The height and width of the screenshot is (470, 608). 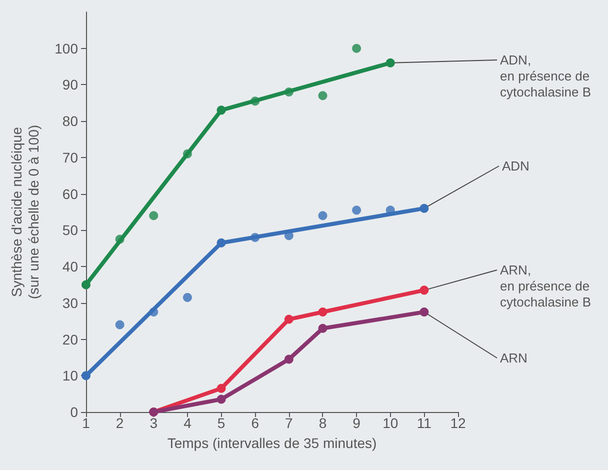 What do you see at coordinates (86, 423) in the screenshot?
I see `x-tick-label: 1` at bounding box center [86, 423].